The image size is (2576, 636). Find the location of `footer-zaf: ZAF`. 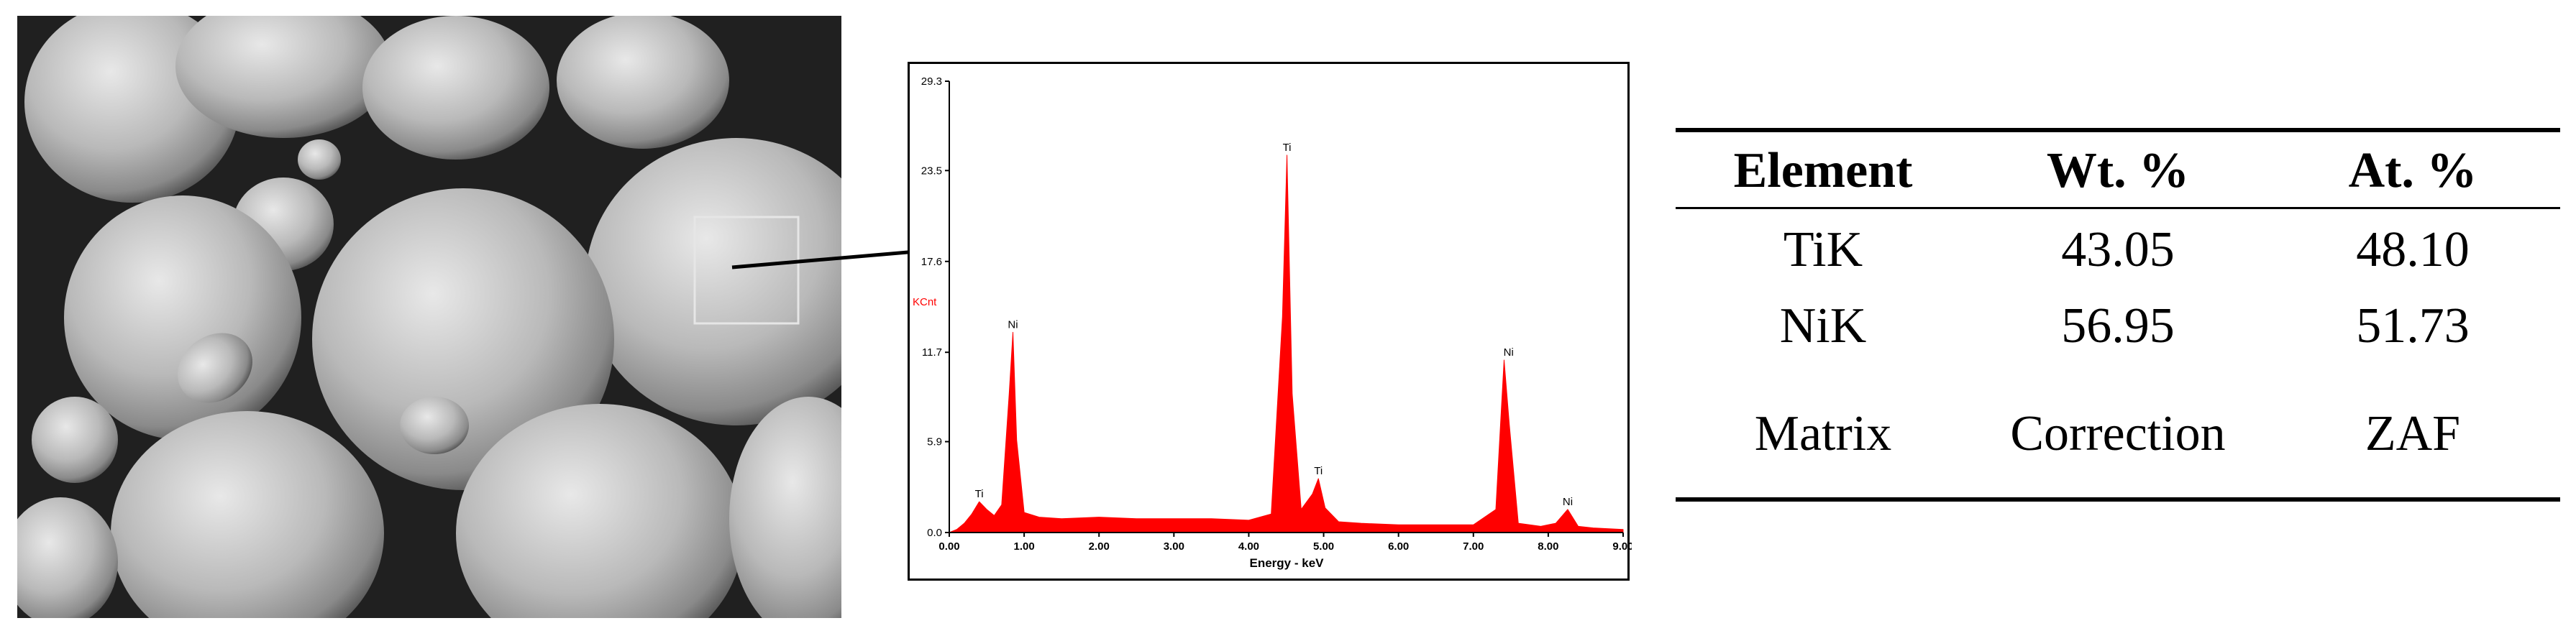

footer-zaf: ZAF is located at coordinates (2413, 433).